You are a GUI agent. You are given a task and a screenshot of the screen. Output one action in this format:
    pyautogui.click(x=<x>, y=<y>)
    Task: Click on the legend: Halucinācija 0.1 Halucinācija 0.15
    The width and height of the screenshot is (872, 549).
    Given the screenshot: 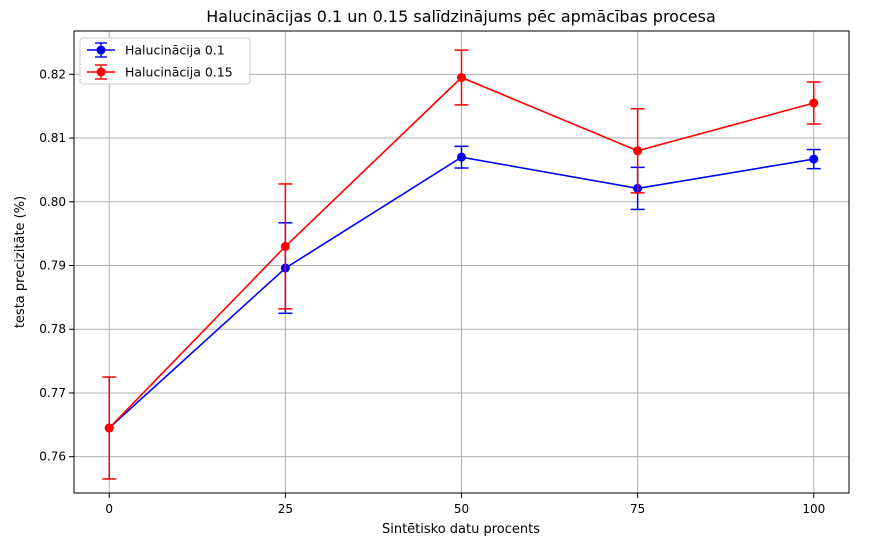 What is the action you would take?
    pyautogui.click(x=165, y=61)
    